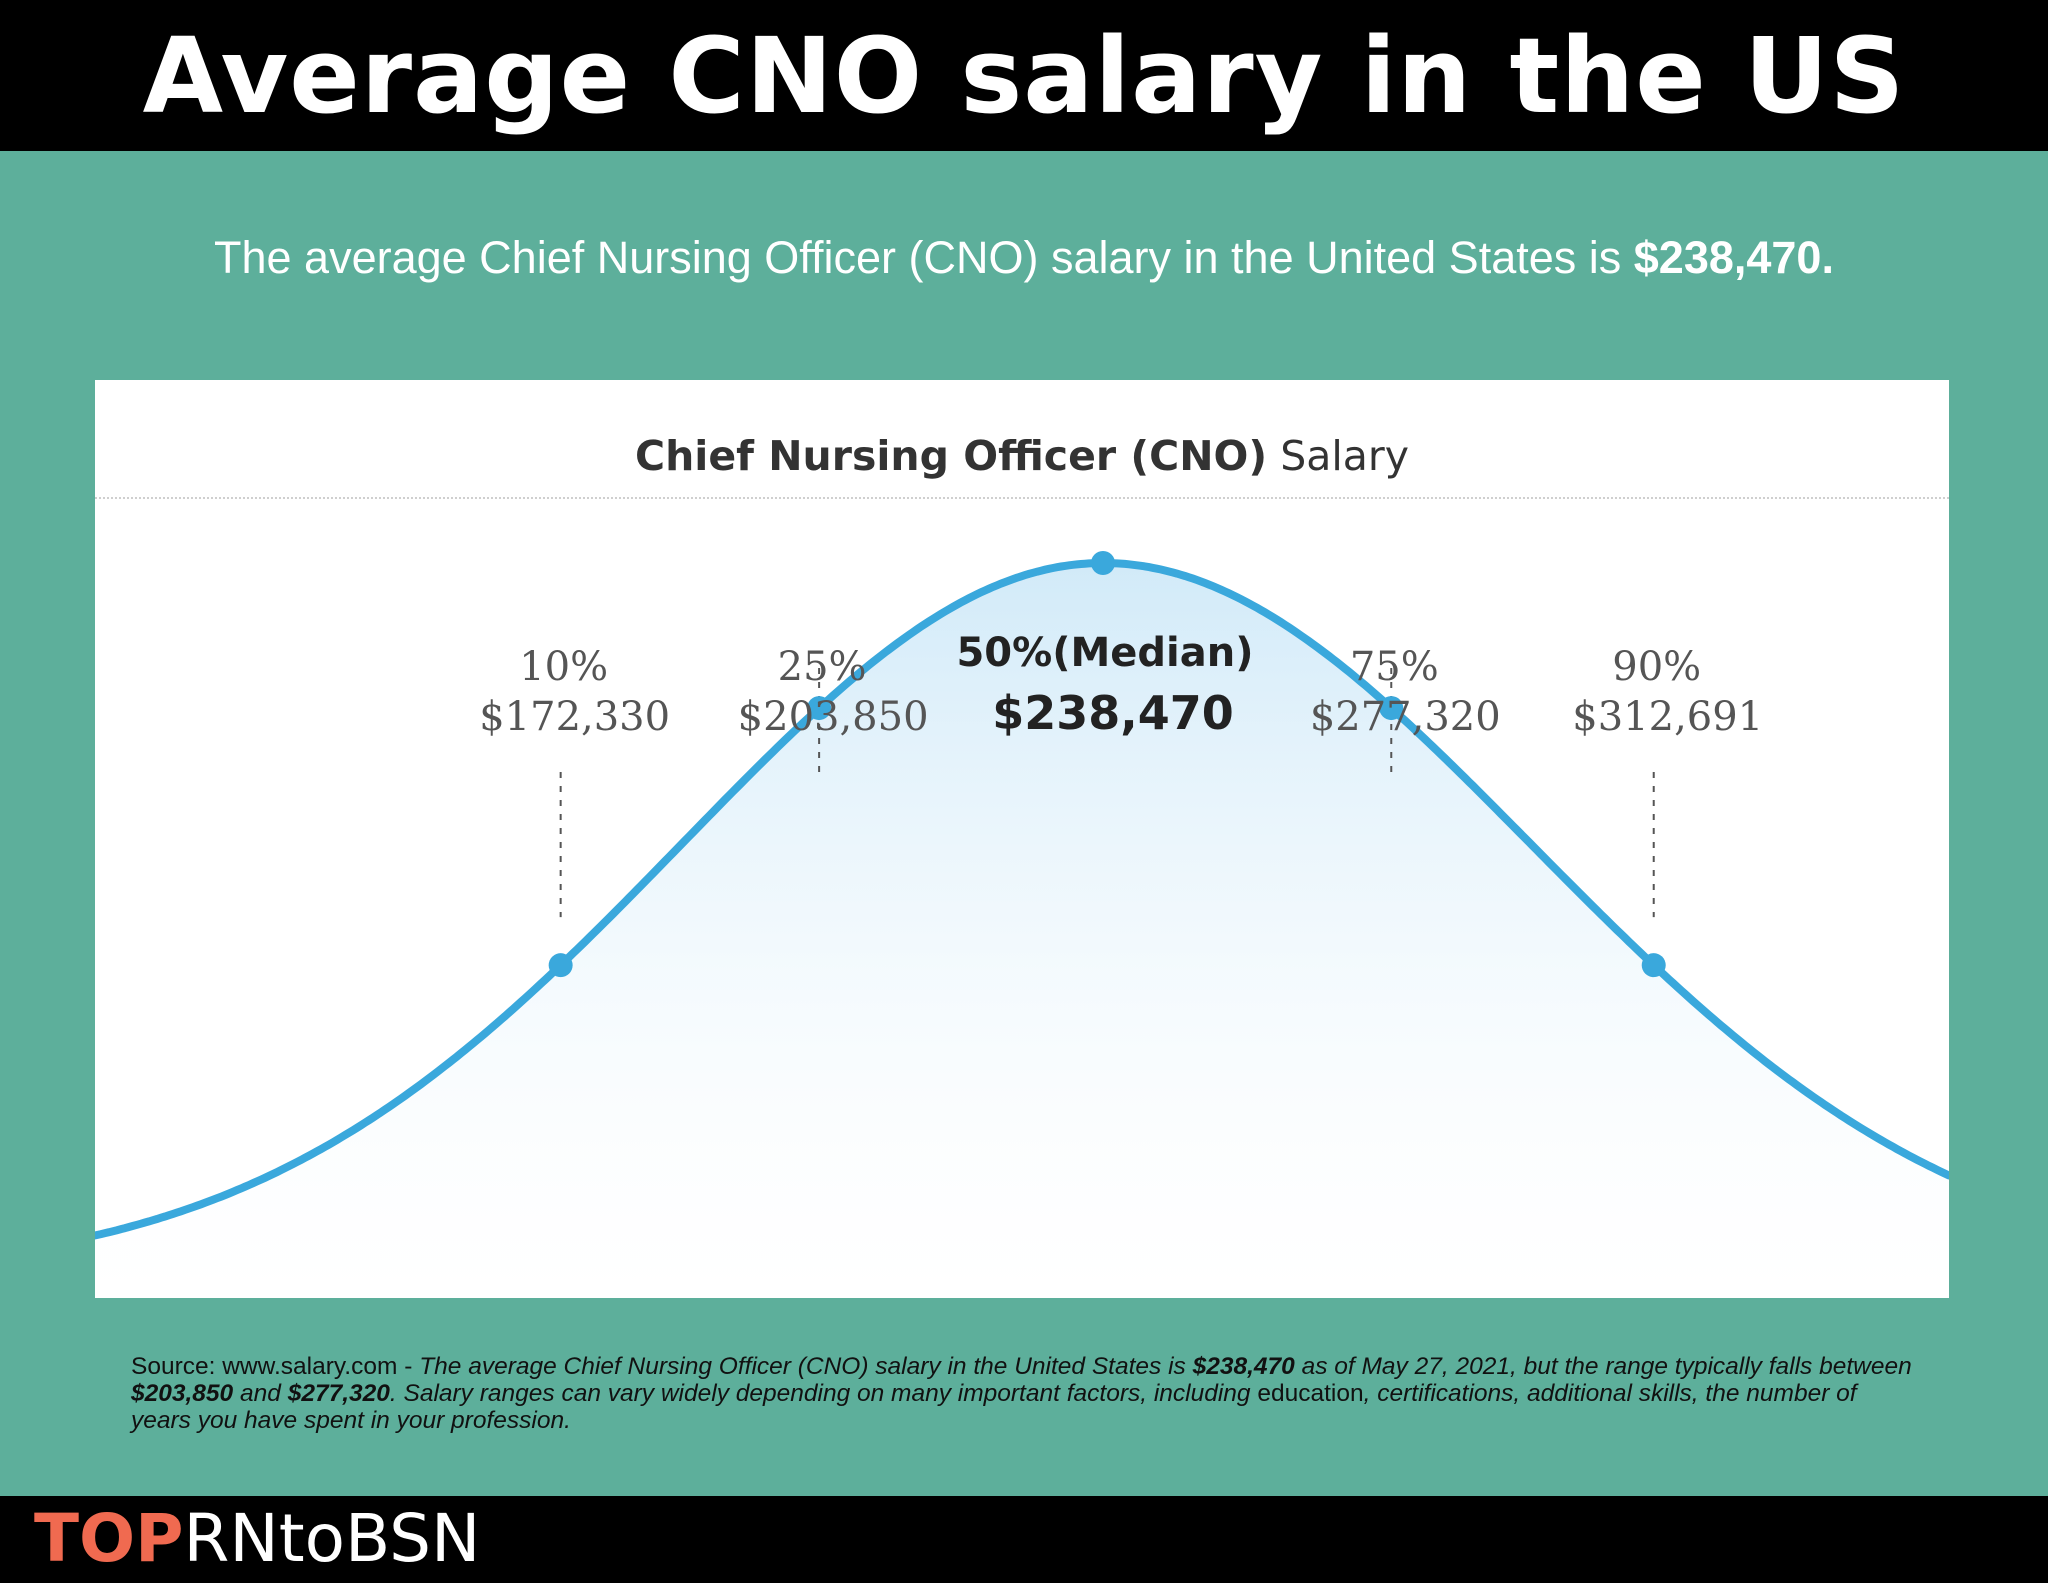  What do you see at coordinates (338, 1393) in the screenshot?
I see `source-high: $277,320` at bounding box center [338, 1393].